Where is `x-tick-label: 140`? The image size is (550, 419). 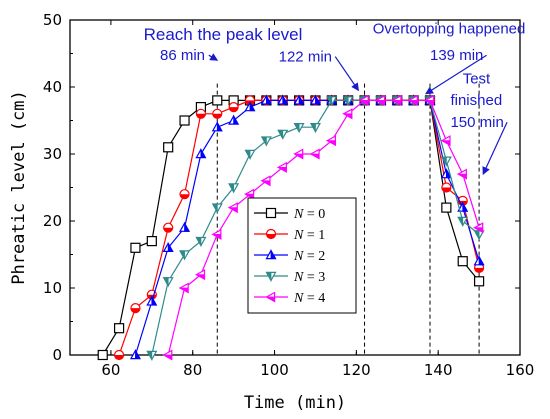
x-tick-label: 140 is located at coordinates (438, 370).